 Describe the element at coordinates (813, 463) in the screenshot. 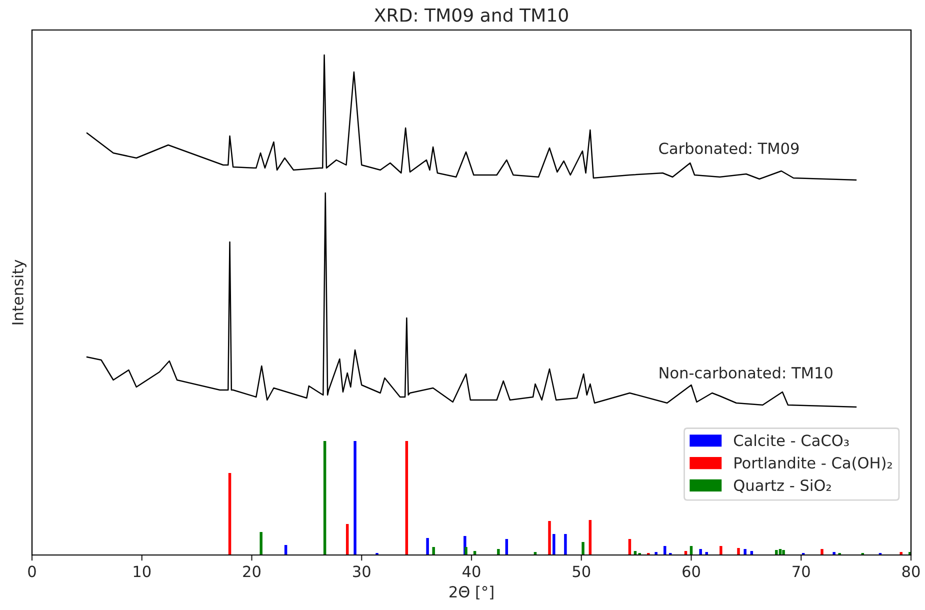

I see `legend-label: Portlandite - Ca(OH)₂` at that location.